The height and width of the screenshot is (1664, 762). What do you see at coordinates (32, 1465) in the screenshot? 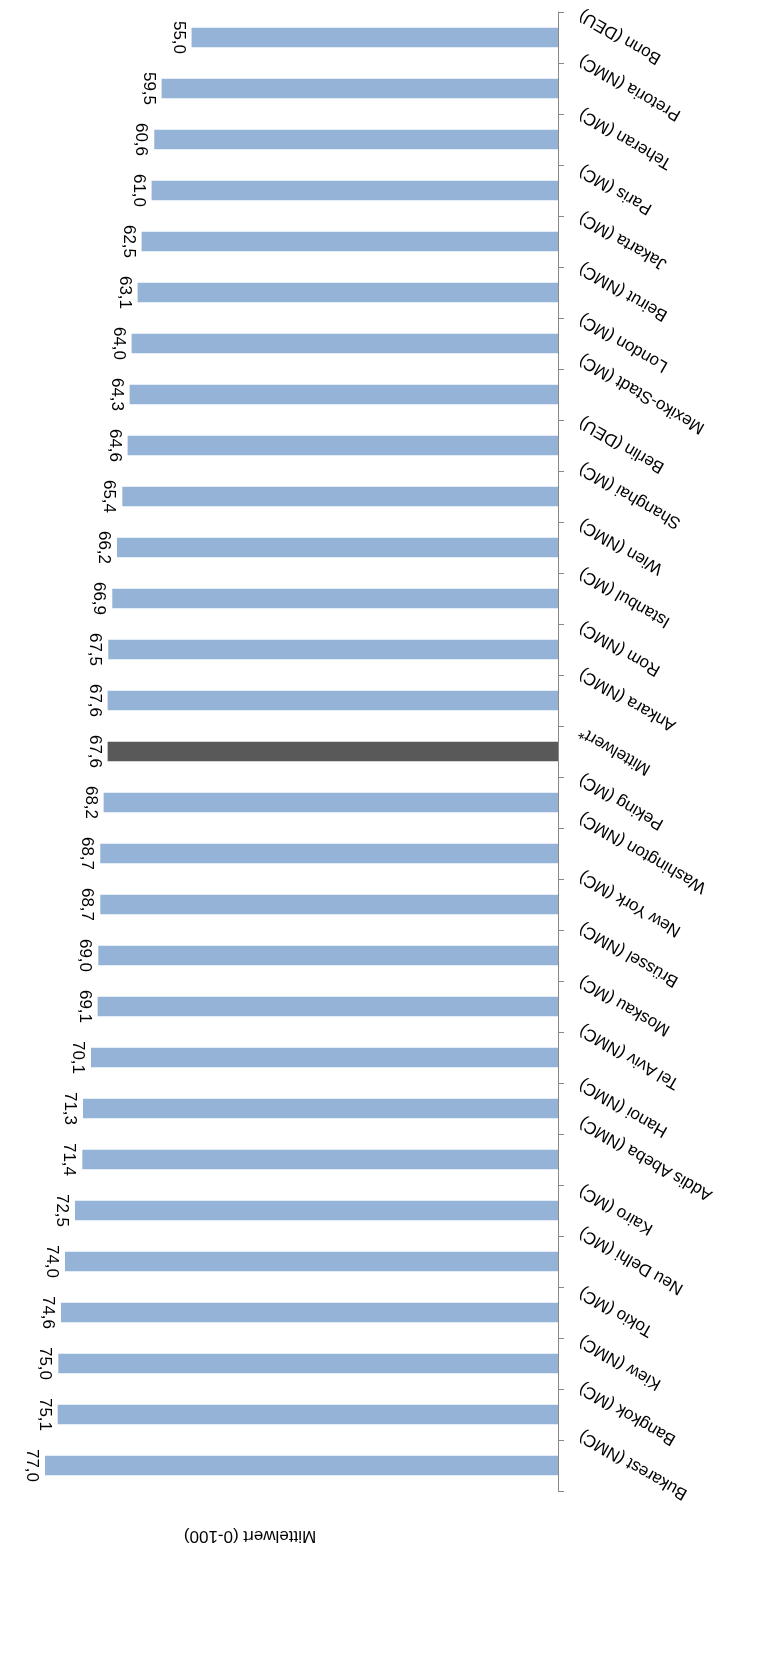
I see `data-label: 77,0` at bounding box center [32, 1465].